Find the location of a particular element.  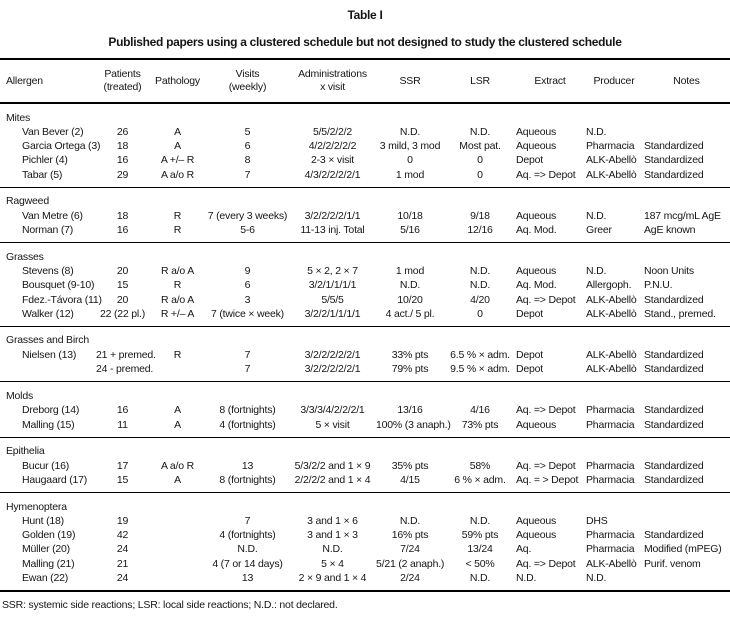

cell-allergen: Bousquet (9-10) is located at coordinates (58, 285).